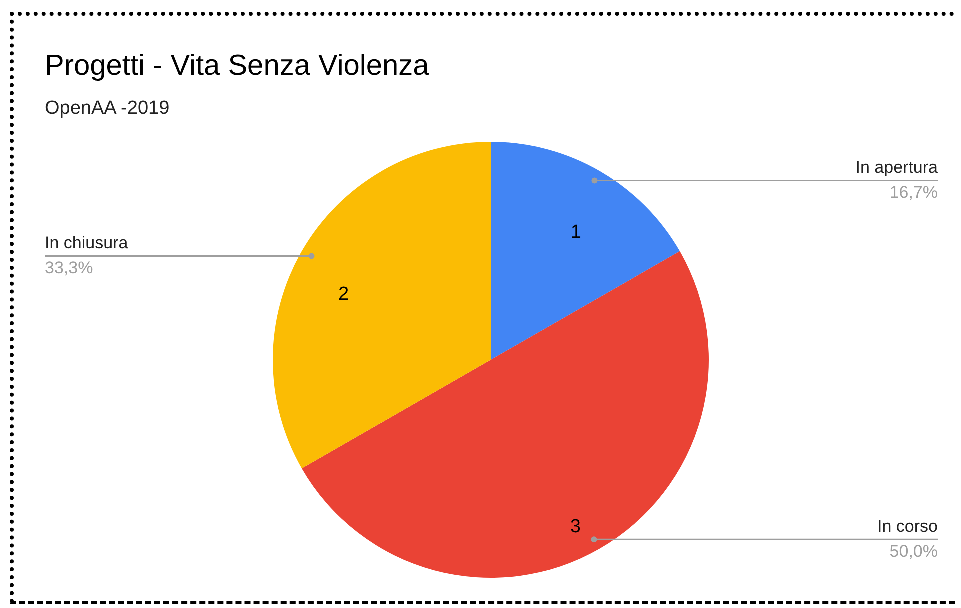 Image resolution: width=961 pixels, height=608 pixels. I want to click on text: 3, so click(575, 527).